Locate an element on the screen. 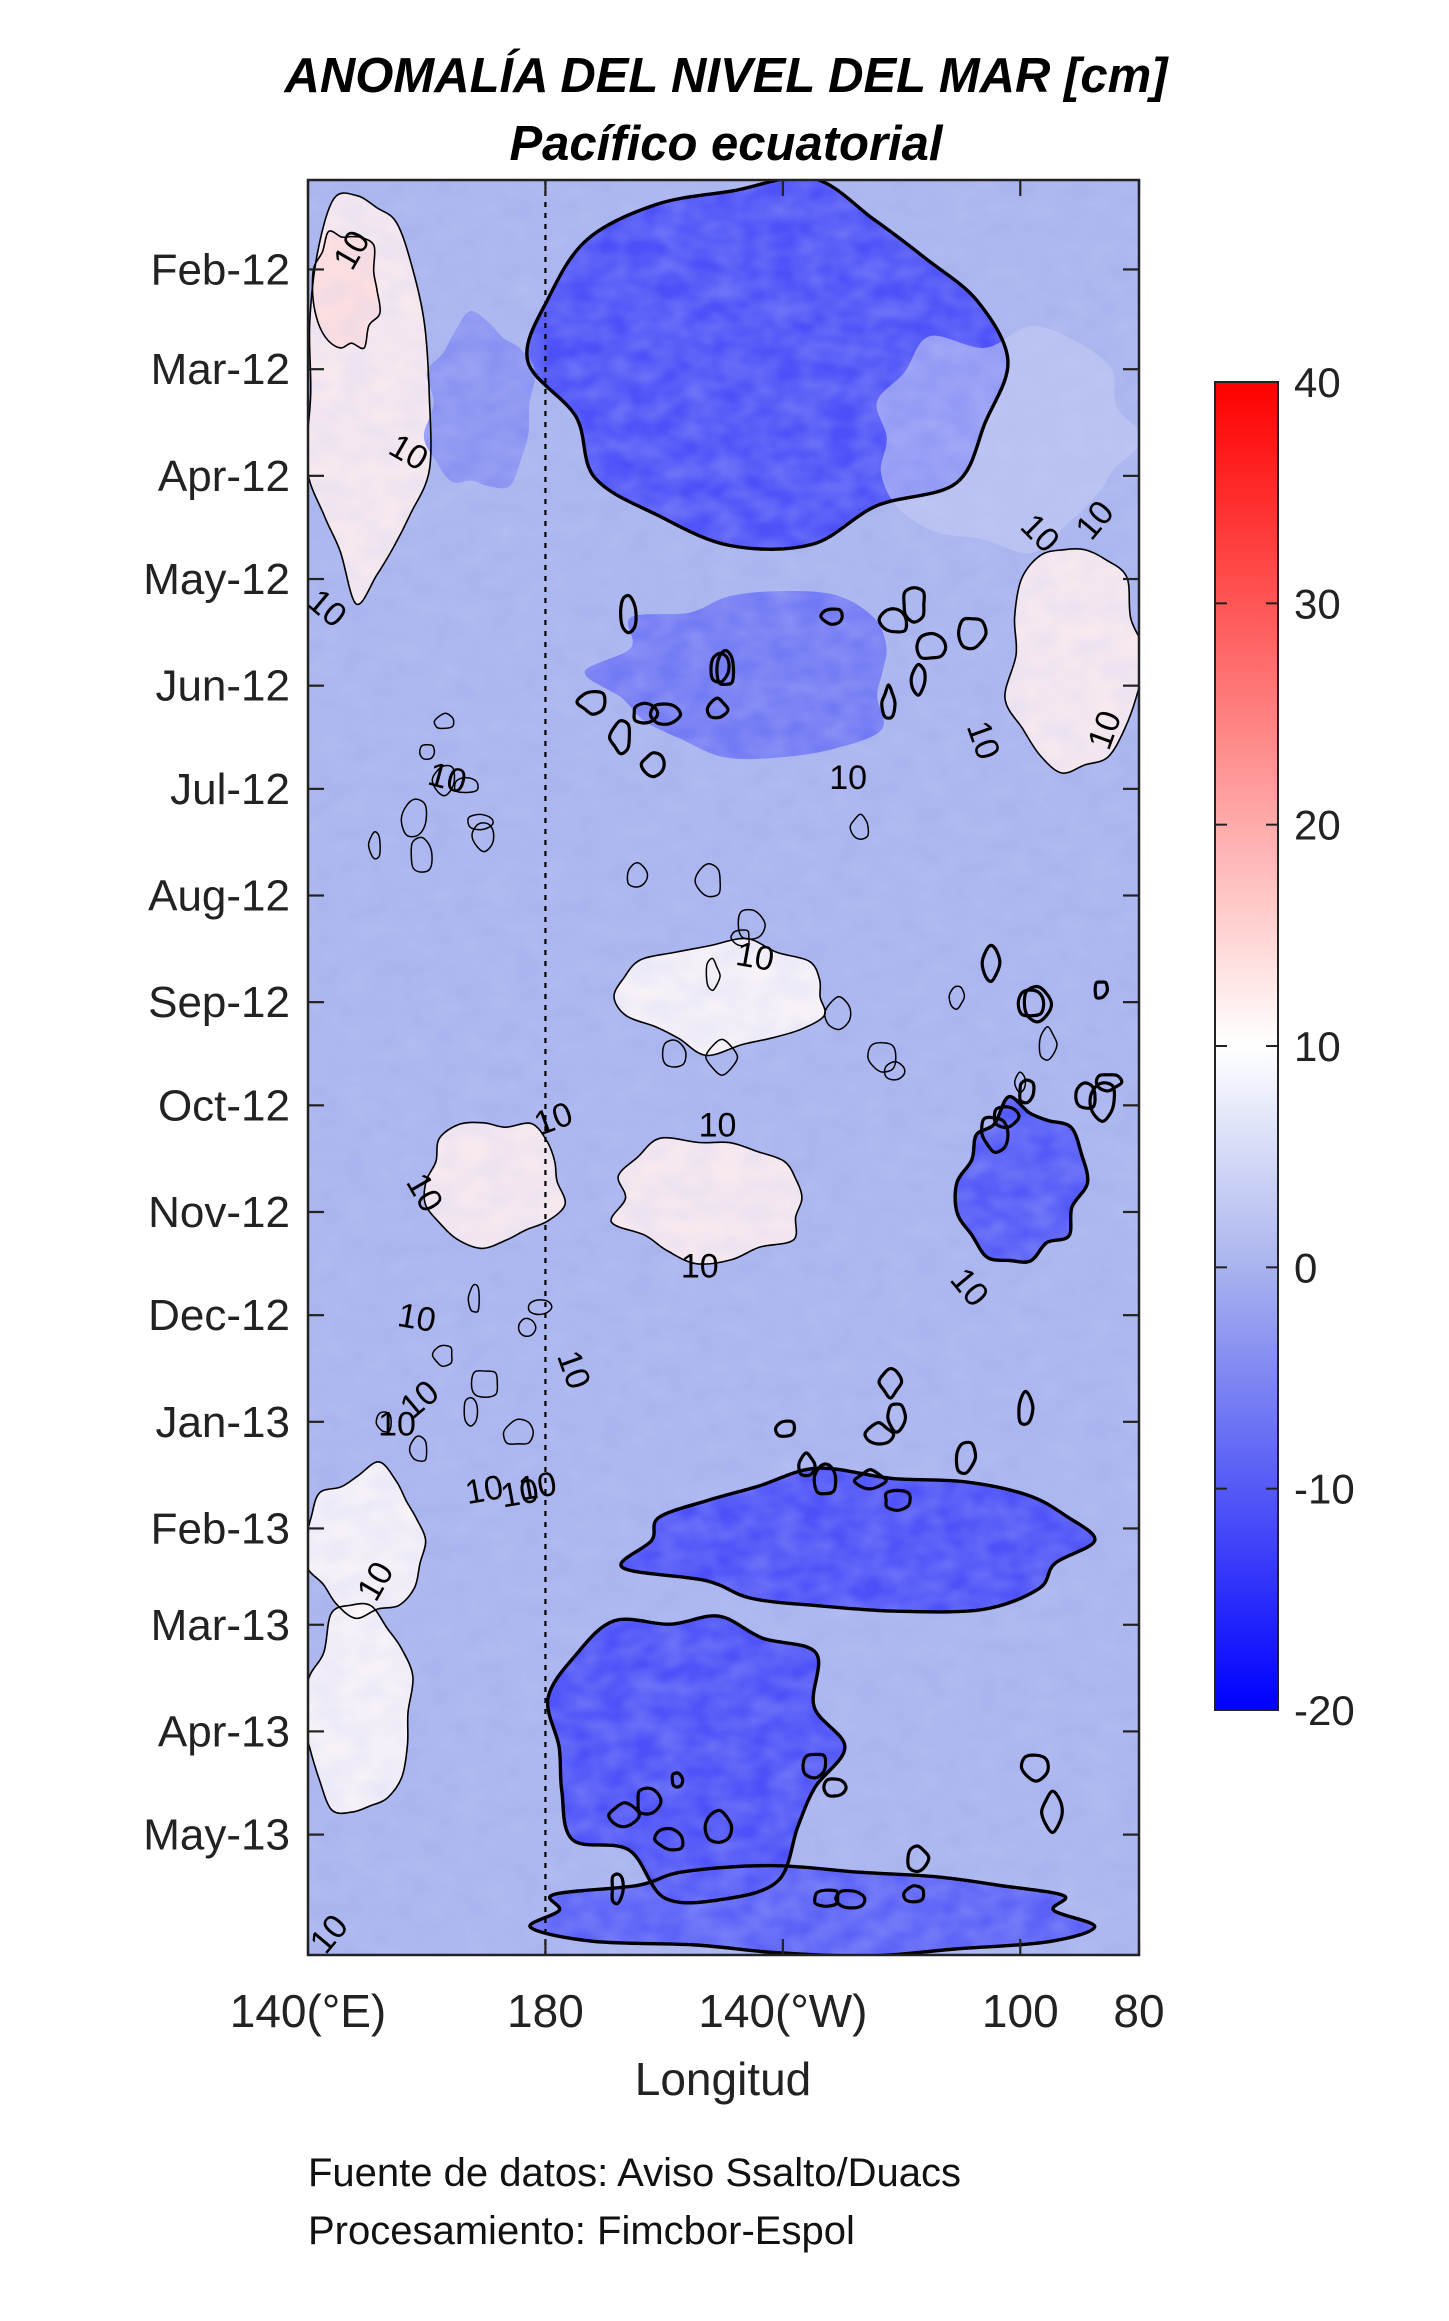 The width and height of the screenshot is (1449, 2321). y-tick-label: Aug-12 is located at coordinates (219, 896).